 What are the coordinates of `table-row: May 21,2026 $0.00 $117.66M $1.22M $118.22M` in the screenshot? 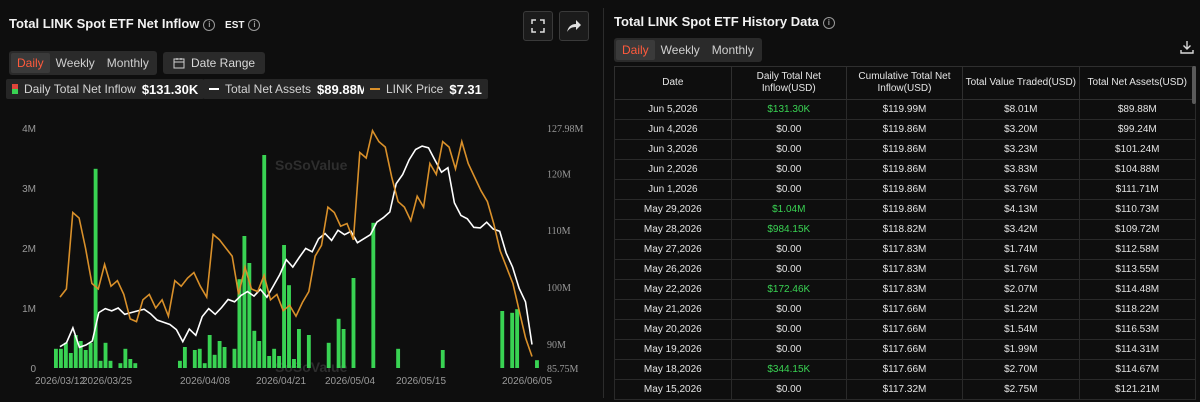 It's located at (905, 309).